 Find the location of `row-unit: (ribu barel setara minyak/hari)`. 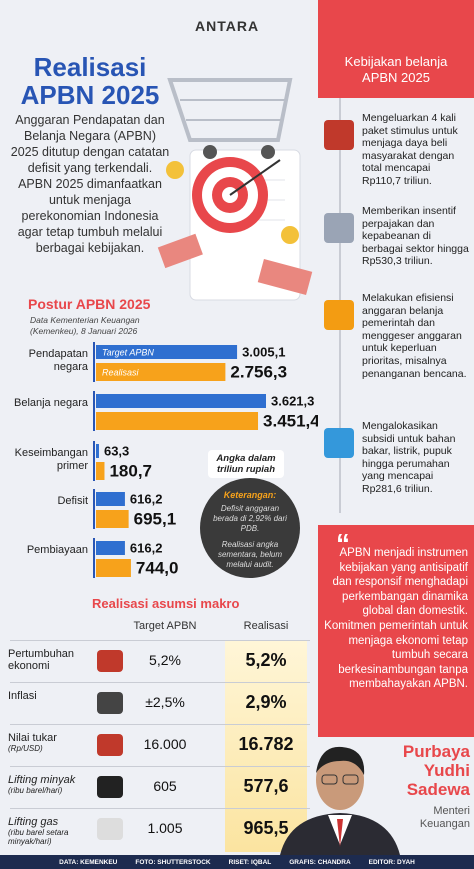

row-unit: (ribu barel setara minyak/hari) is located at coordinates (38, 837).